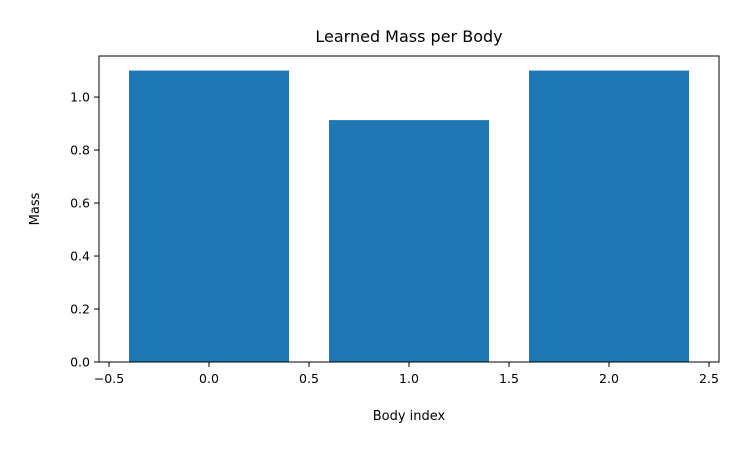 The image size is (750, 450). I want to click on y-tick-label: 0.8, so click(80, 150).